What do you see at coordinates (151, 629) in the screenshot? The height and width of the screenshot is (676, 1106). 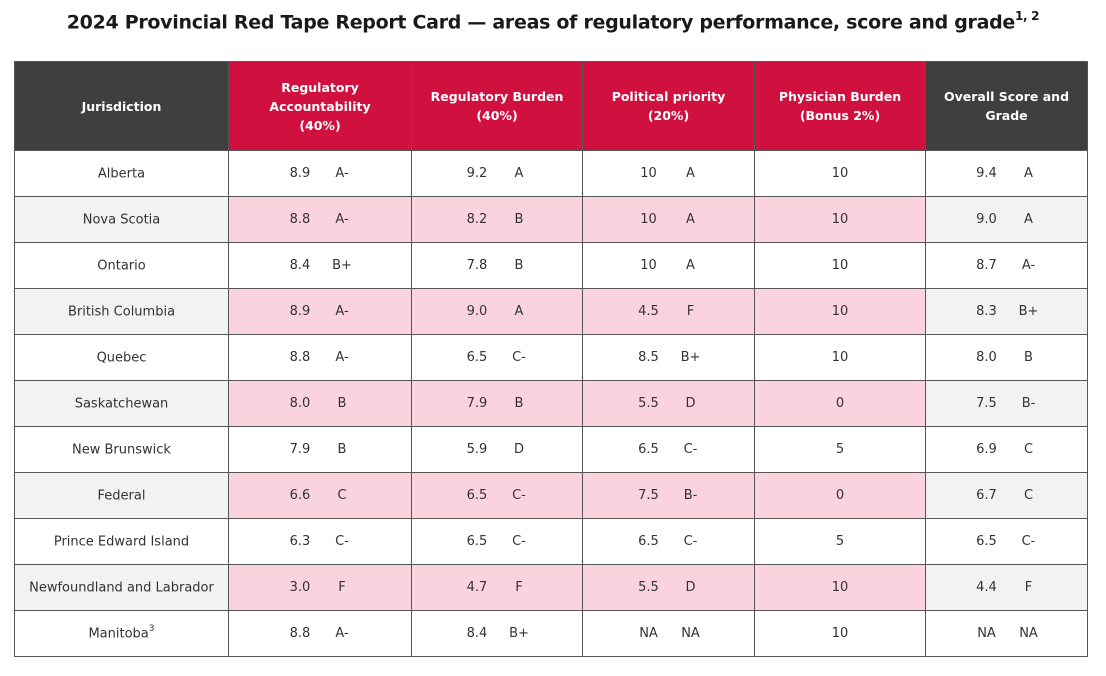 I see `footnote-marker: 3` at bounding box center [151, 629].